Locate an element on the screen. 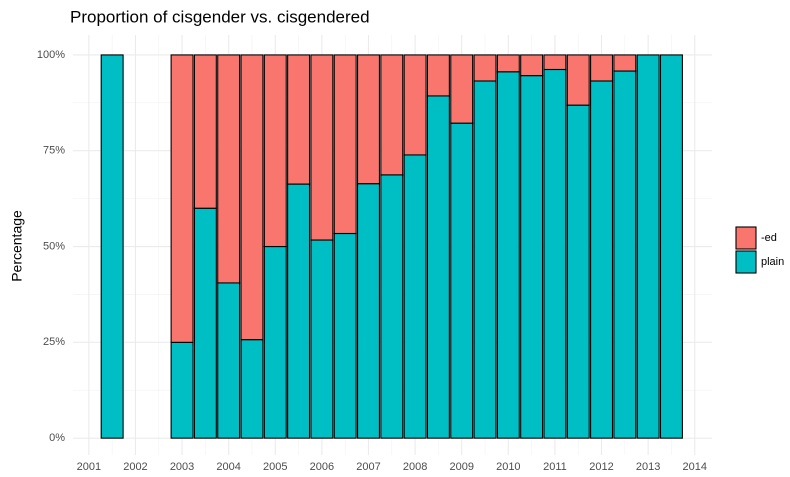 The height and width of the screenshot is (477, 790). x-tick-label: 2007 is located at coordinates (368, 467).